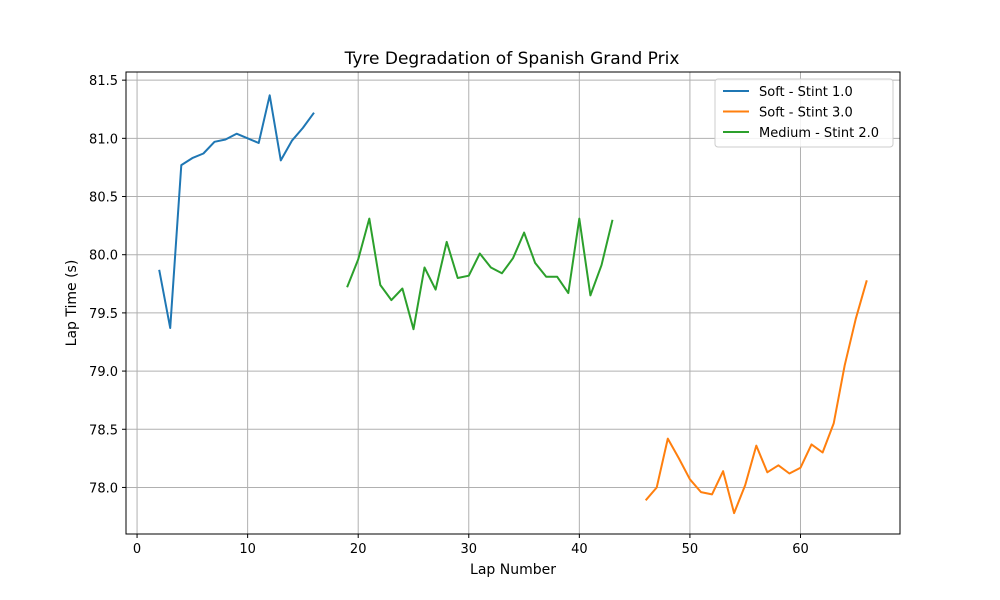 This screenshot has height=600, width=1000. I want to click on y-tick-label: 81.0, so click(103, 139).